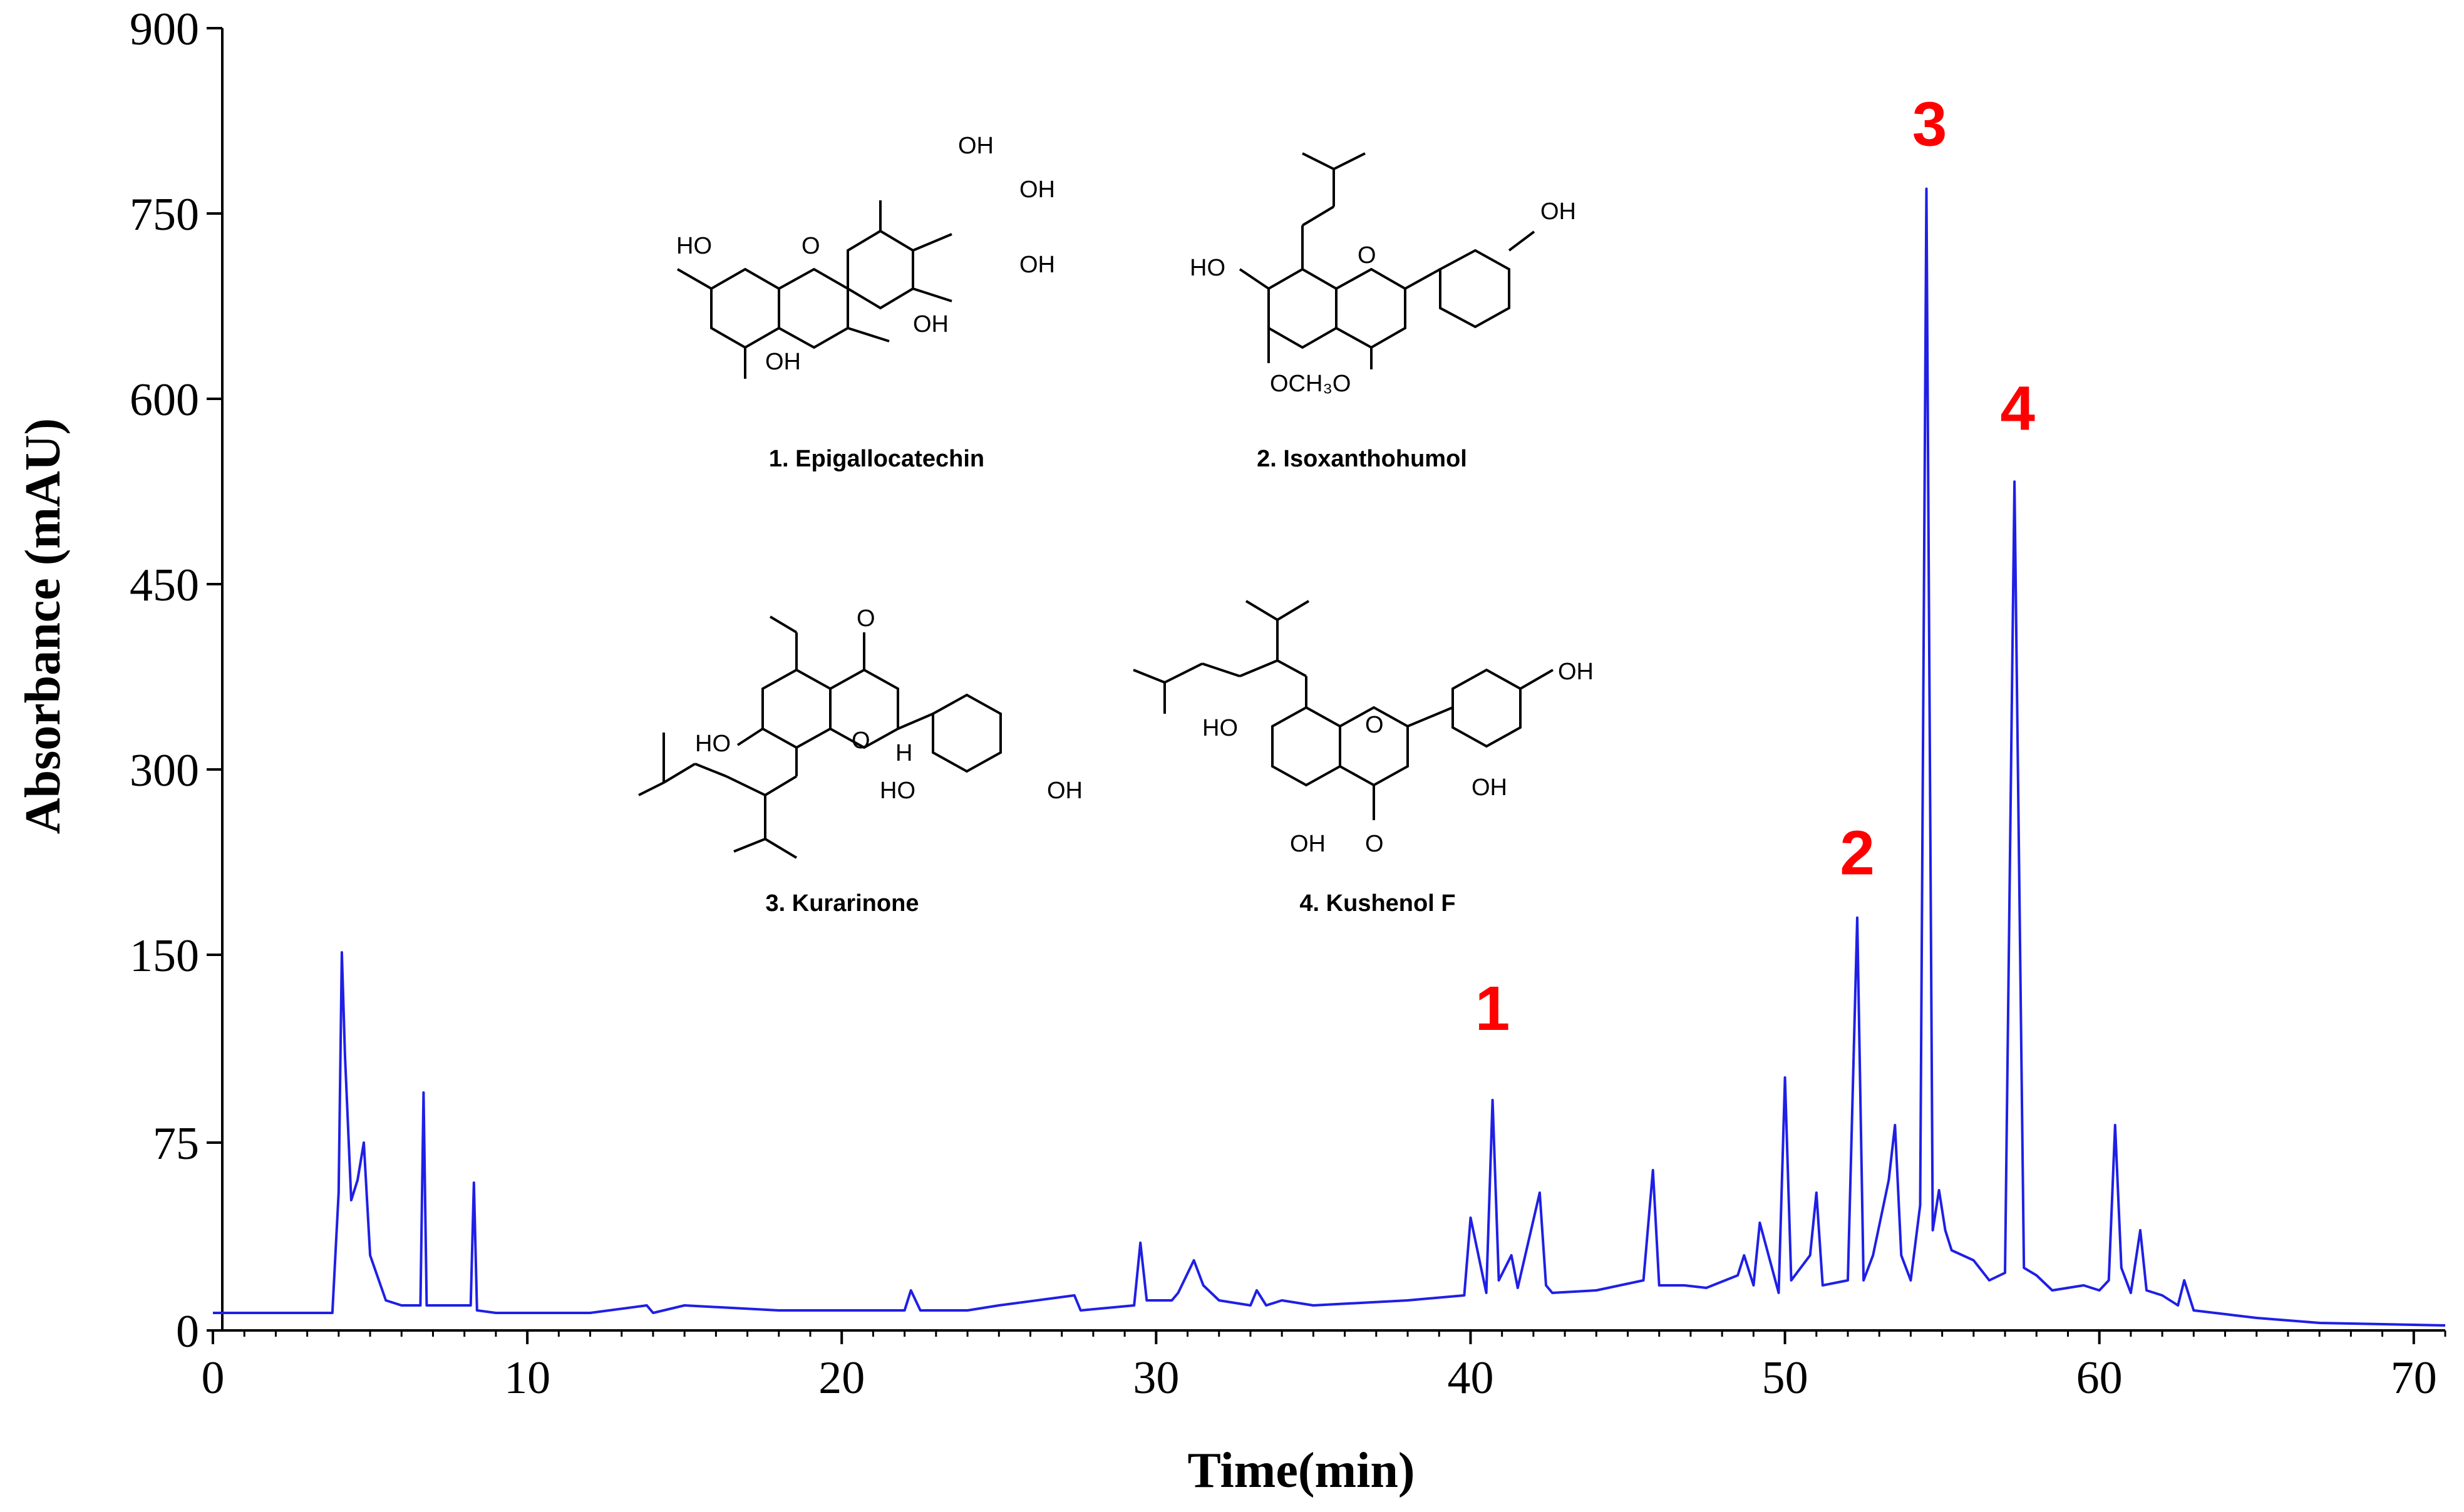 The height and width of the screenshot is (1512, 2464). I want to click on x-tick-label: 30, so click(1156, 1378).